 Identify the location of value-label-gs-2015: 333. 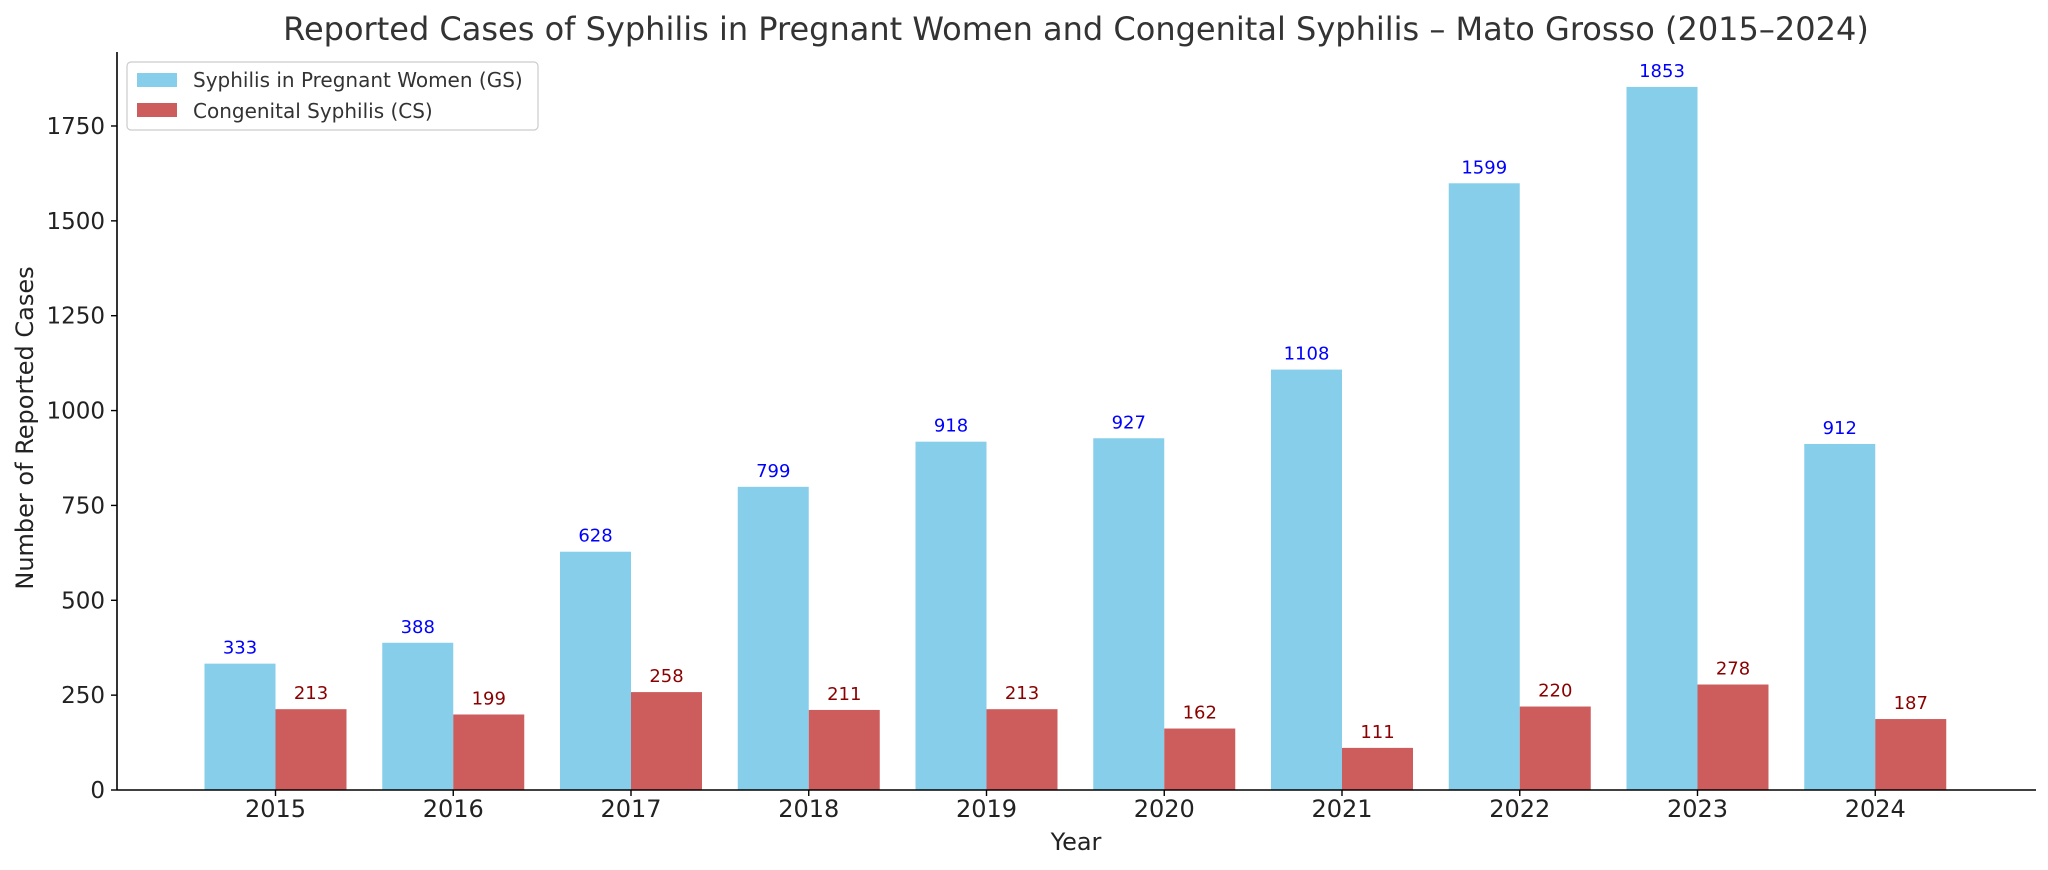
(240, 648).